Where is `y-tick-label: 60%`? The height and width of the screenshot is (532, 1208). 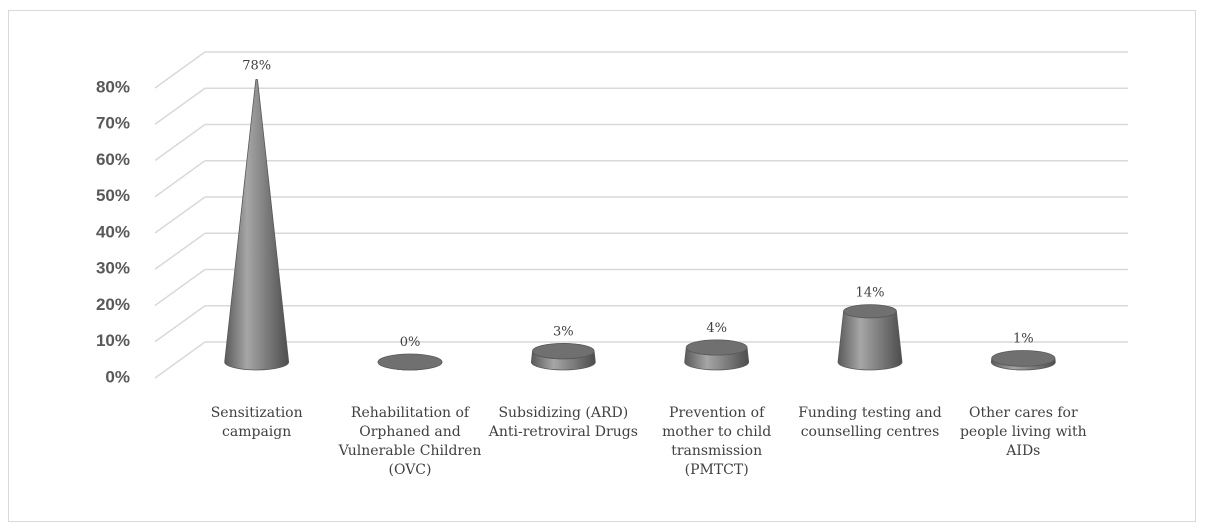 y-tick-label: 60% is located at coordinates (113, 159).